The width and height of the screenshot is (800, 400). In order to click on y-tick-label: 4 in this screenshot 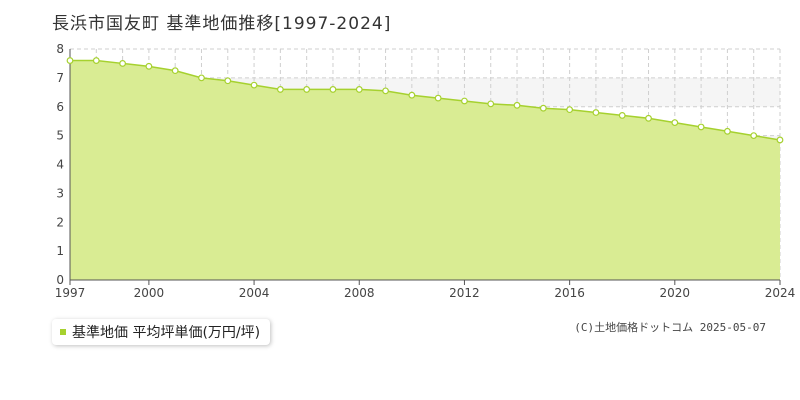, I will do `click(60, 165)`.